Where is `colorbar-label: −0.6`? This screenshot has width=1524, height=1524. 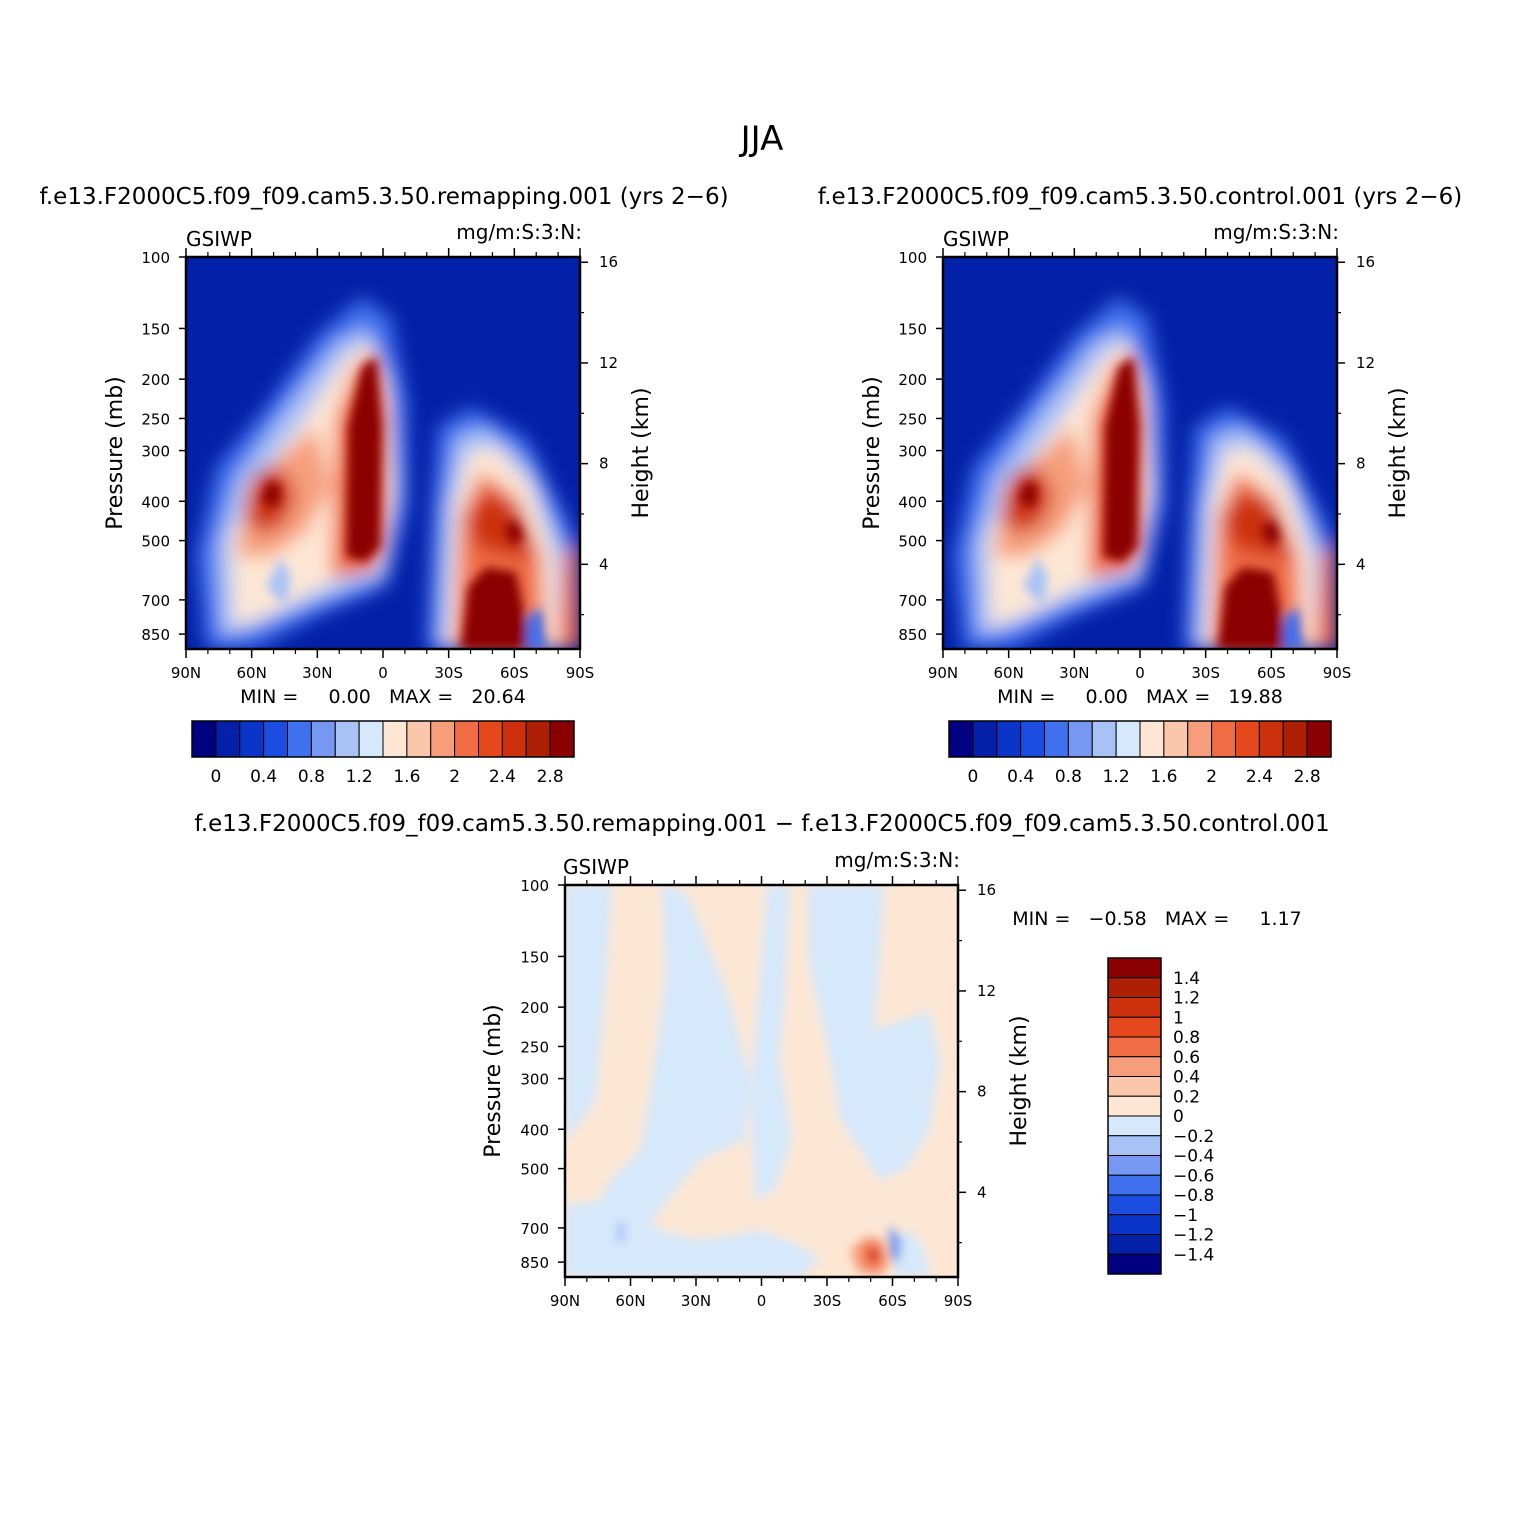 colorbar-label: −0.6 is located at coordinates (1193, 1176).